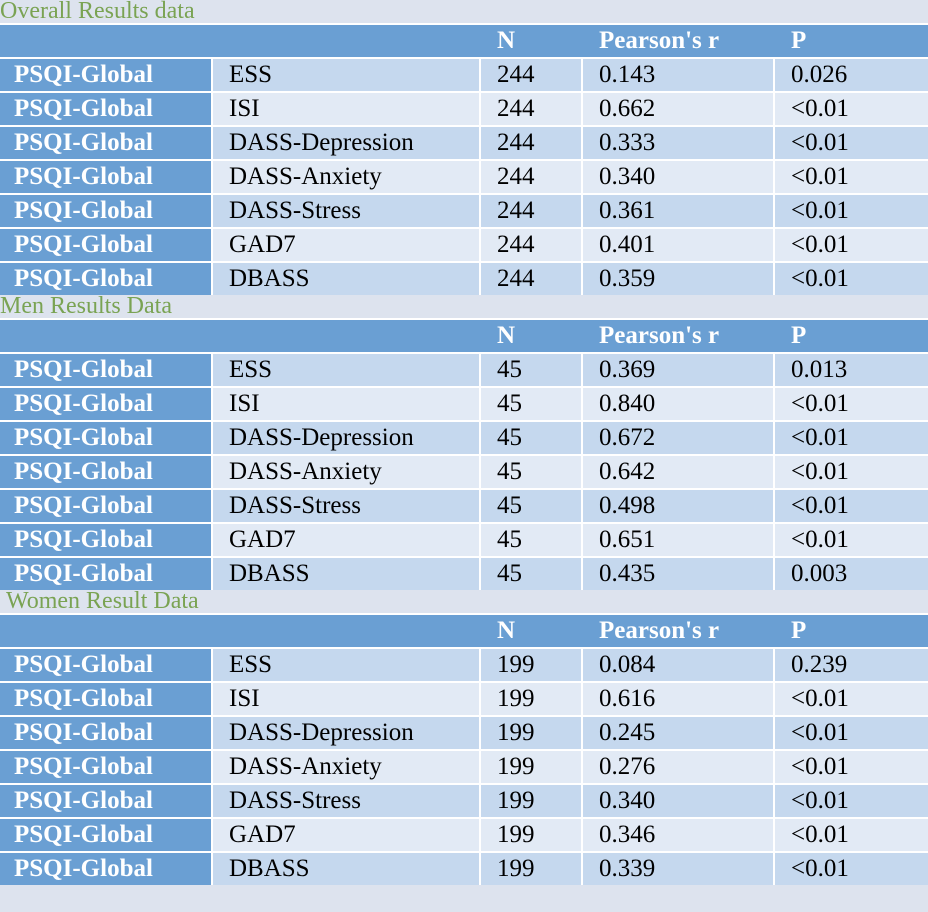  What do you see at coordinates (464, 306) in the screenshot?
I see `section-title-men: Men Results Data` at bounding box center [464, 306].